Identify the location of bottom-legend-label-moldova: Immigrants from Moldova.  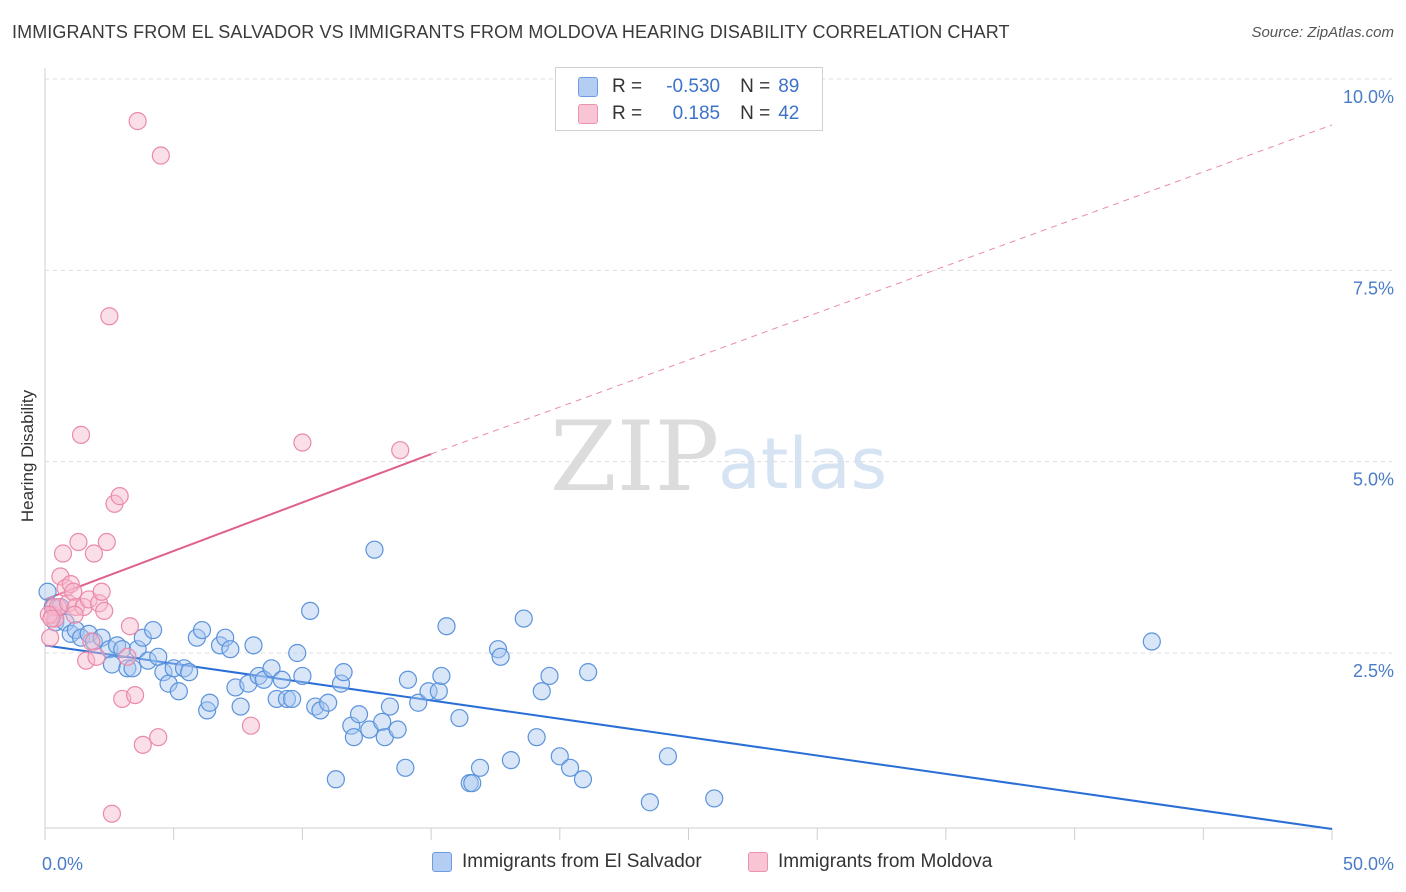
(885, 861).